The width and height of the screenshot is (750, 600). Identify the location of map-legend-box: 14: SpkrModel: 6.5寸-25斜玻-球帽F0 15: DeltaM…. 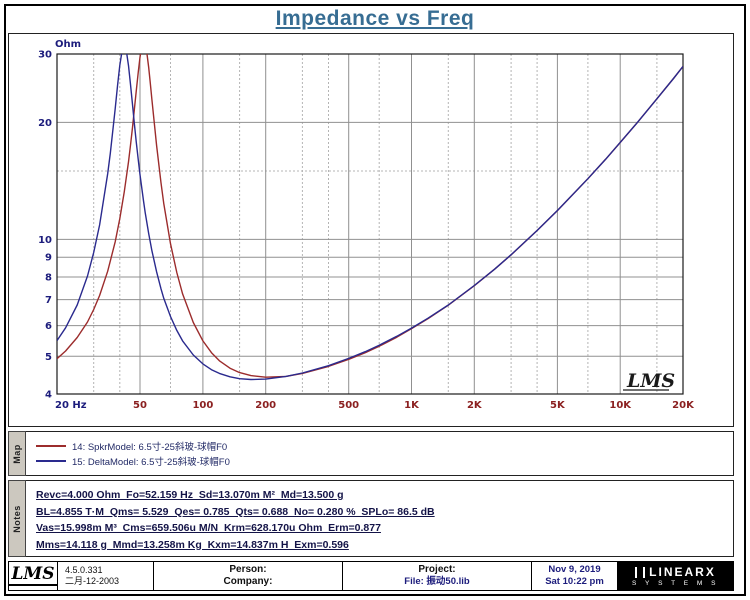
(380, 453).